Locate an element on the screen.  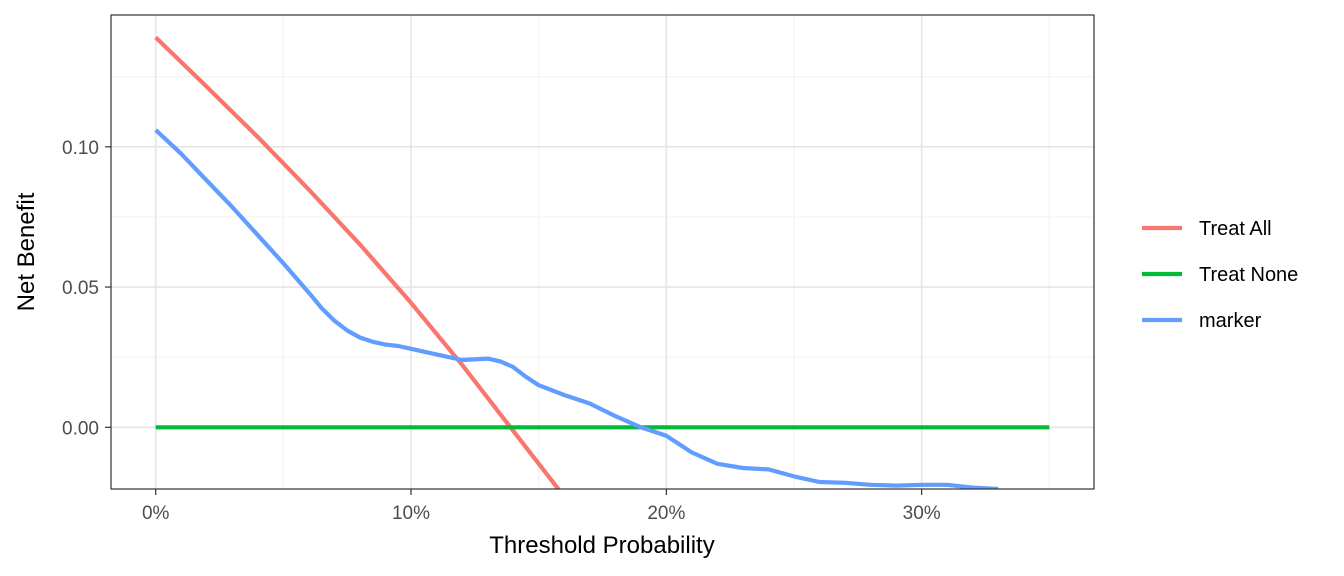
y-tick-label: 0.10 is located at coordinates (80, 148).